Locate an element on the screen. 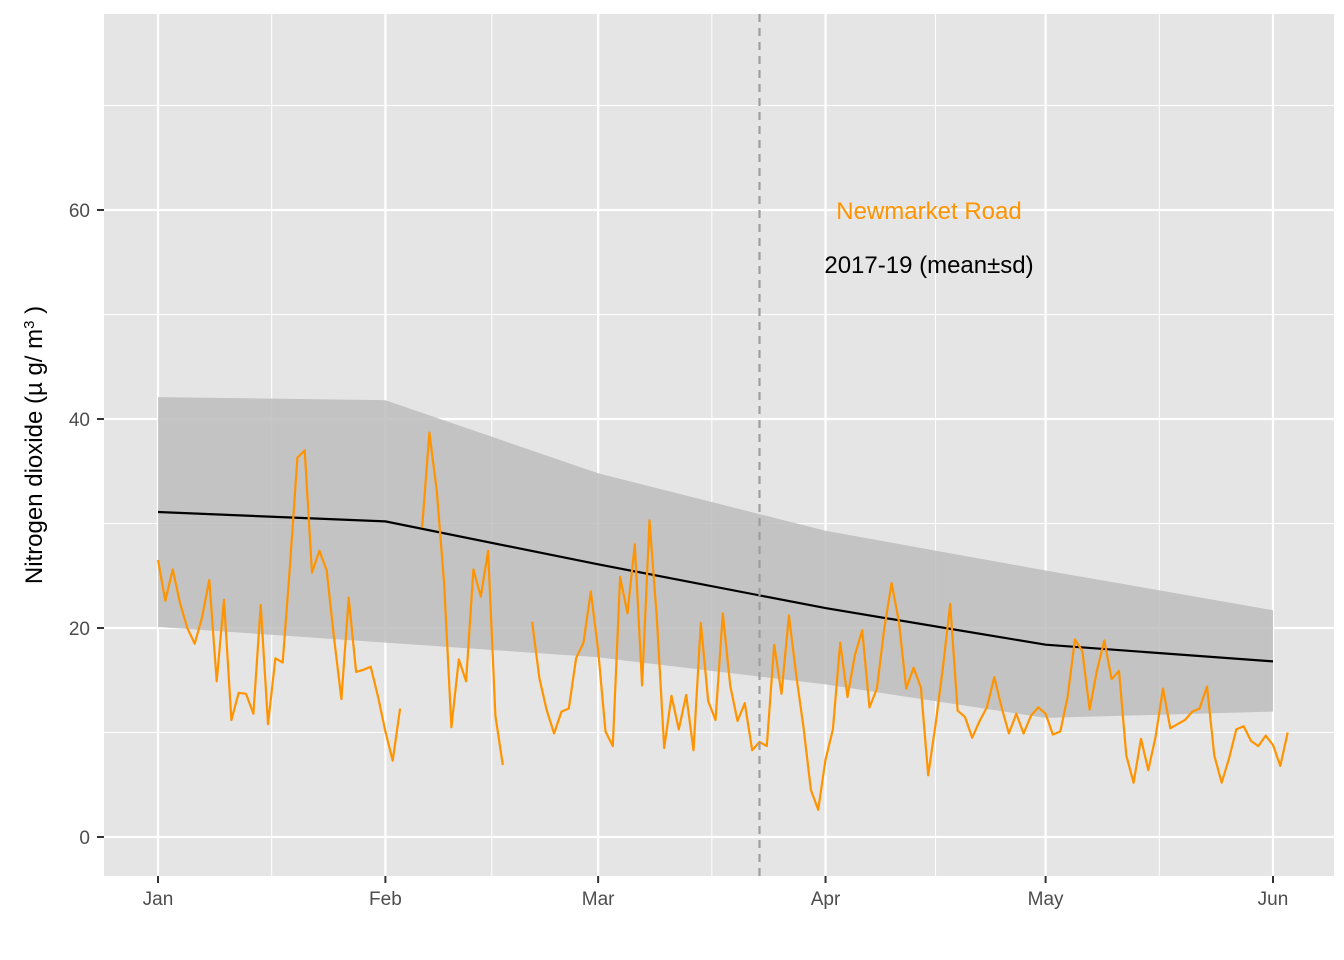  y-tick-label: 0 is located at coordinates (84, 838).